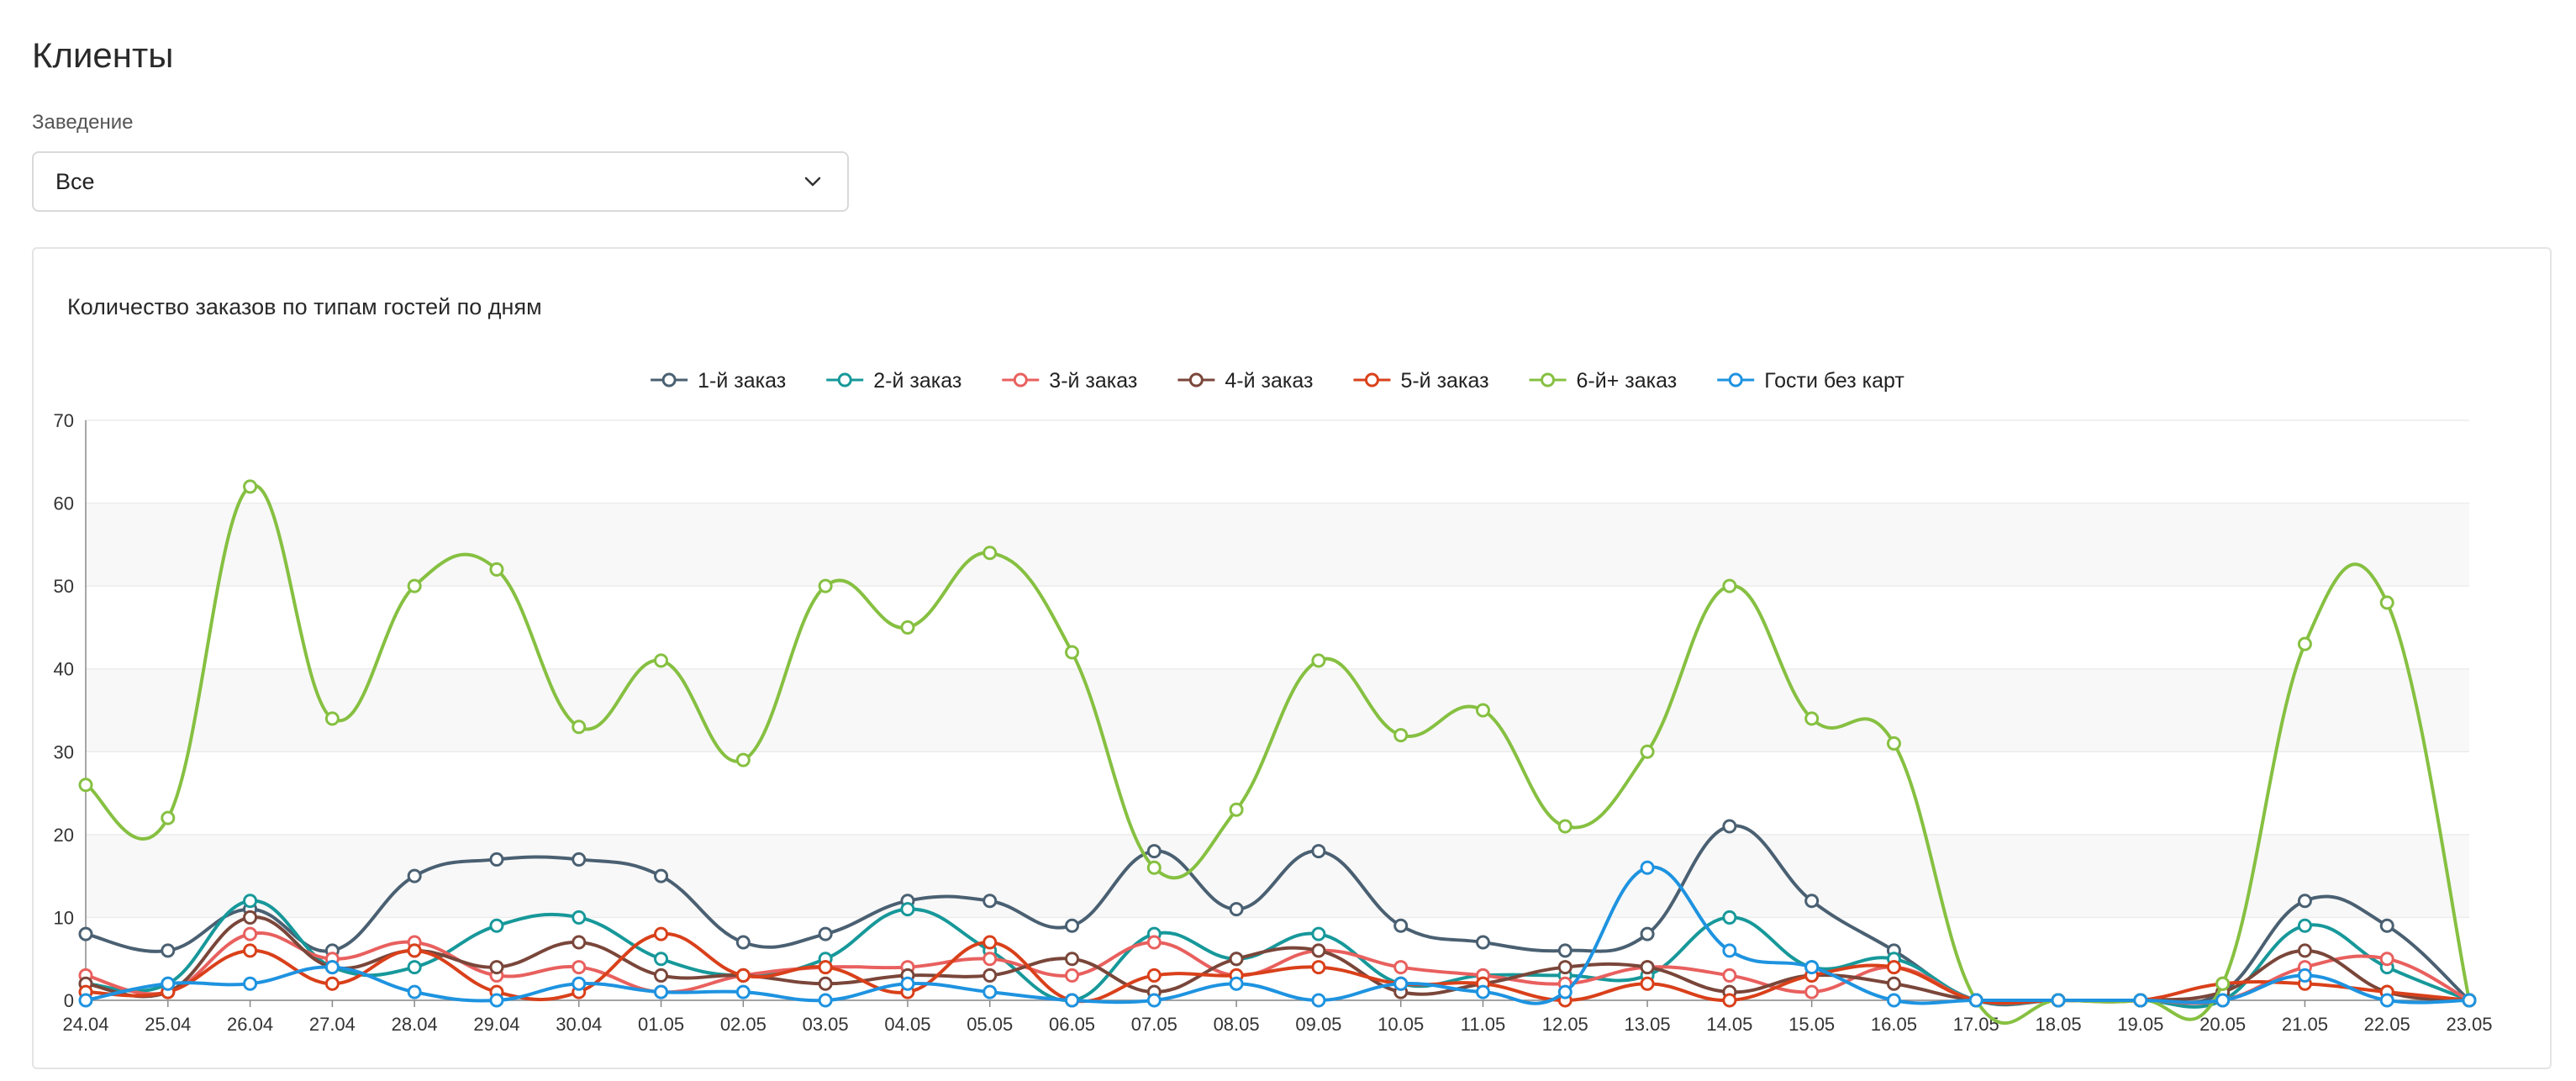 Image resolution: width=2576 pixels, height=1081 pixels. I want to click on x-tick-label: 30.04, so click(579, 1024).